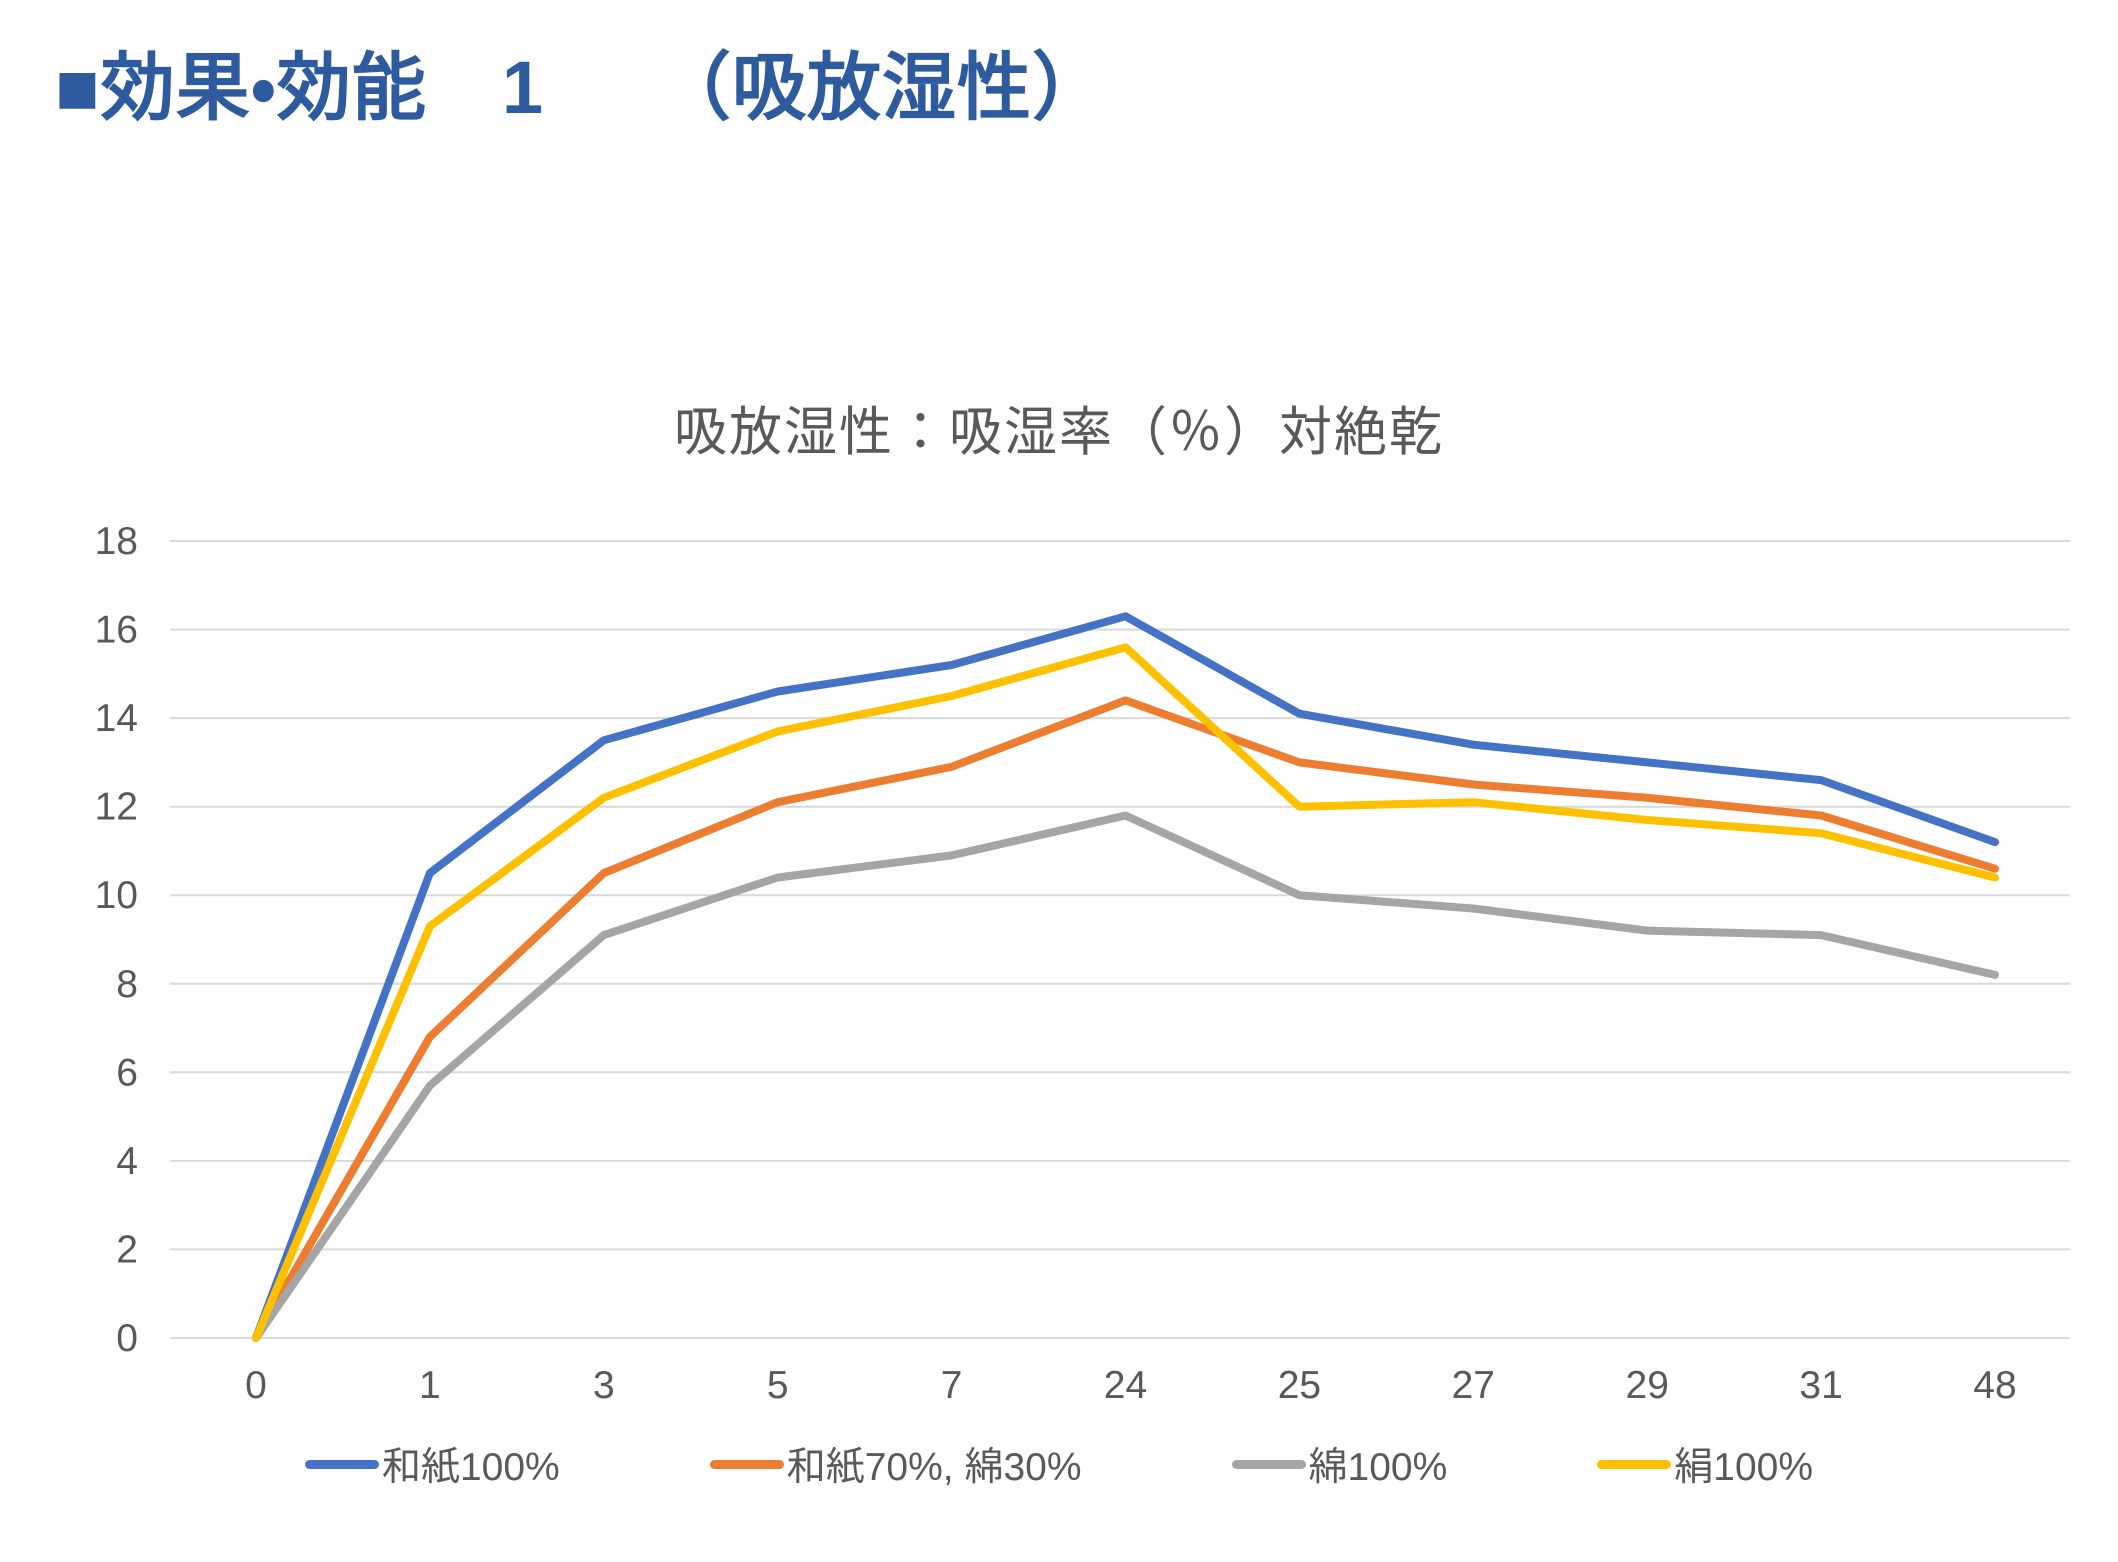 The width and height of the screenshot is (2118, 1562). I want to click on legend-label: 和紙100%, so click(470, 1467).